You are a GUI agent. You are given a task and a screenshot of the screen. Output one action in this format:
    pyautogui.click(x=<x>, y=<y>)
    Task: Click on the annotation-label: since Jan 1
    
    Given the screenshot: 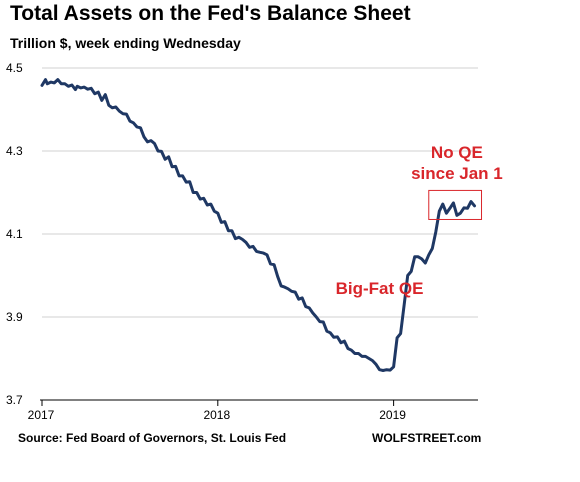 What is the action you would take?
    pyautogui.click(x=457, y=173)
    